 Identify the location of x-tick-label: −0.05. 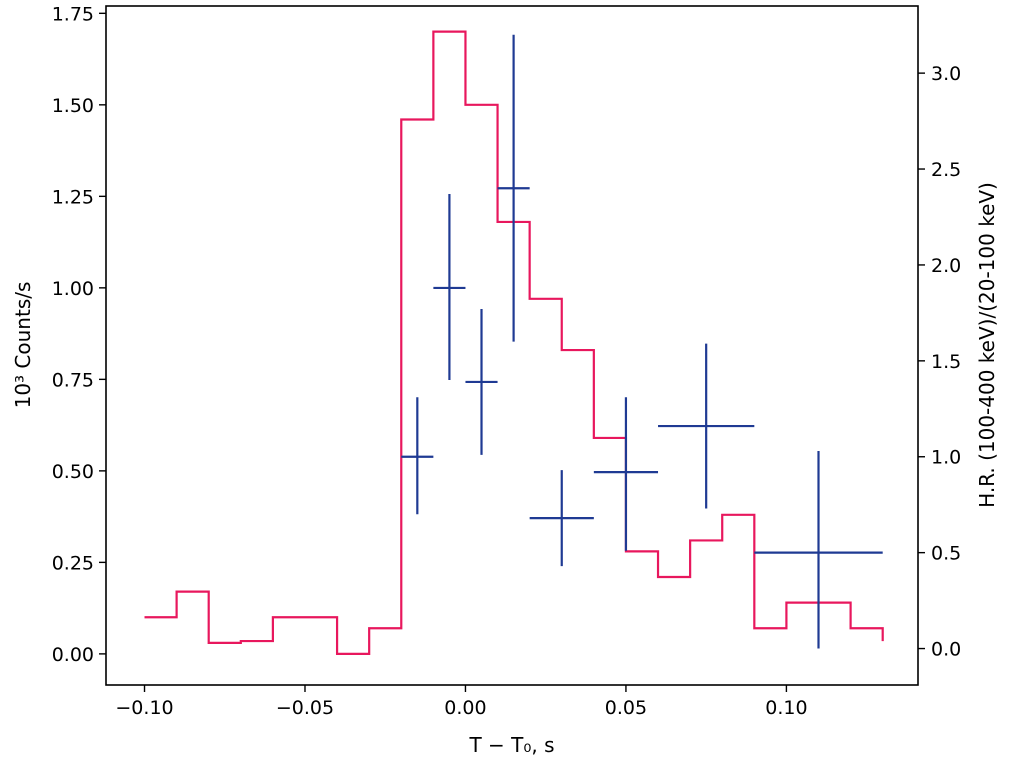
(305, 708).